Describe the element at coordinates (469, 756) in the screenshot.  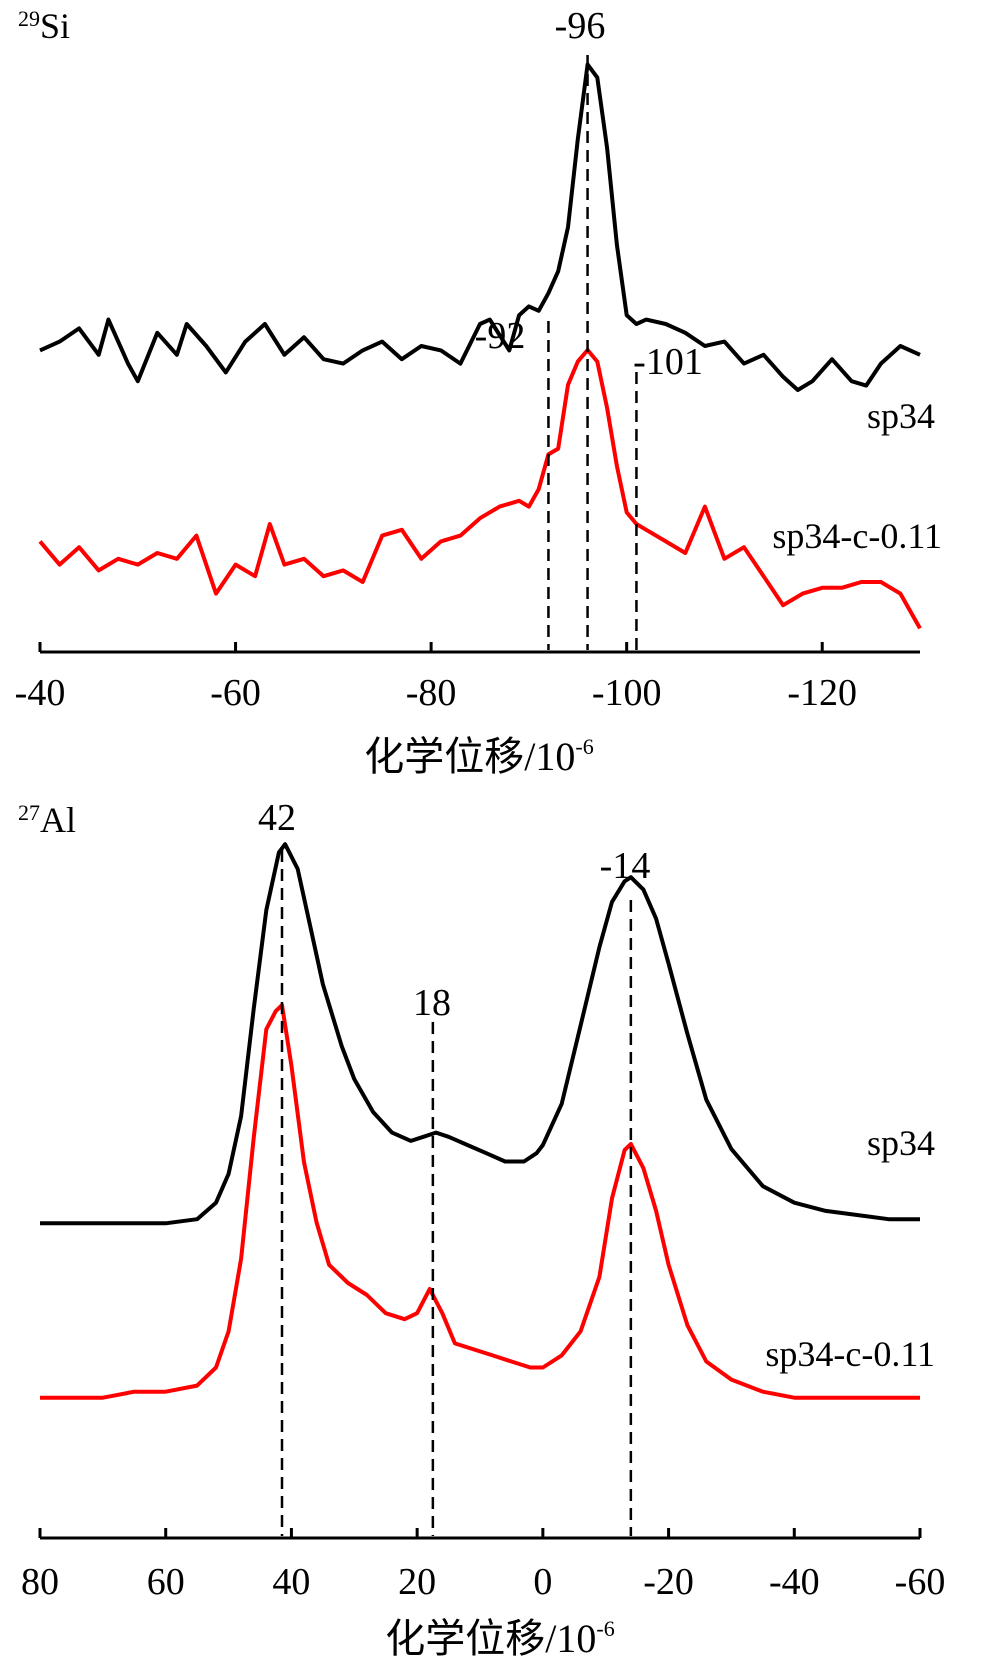
I see `si-x-axis-label-text: 化学位移/10` at that location.